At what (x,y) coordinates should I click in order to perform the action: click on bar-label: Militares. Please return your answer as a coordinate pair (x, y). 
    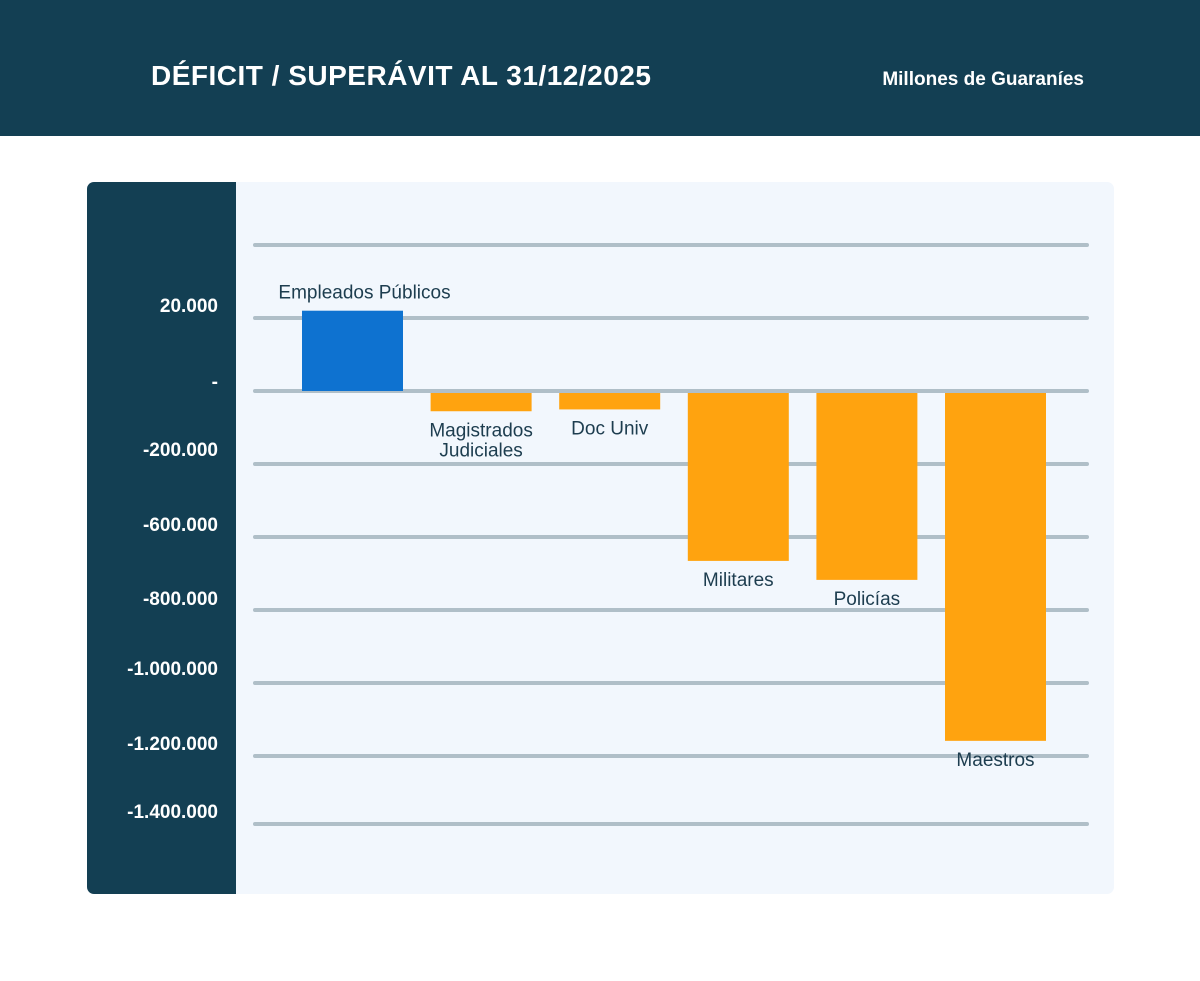
    Looking at the image, I should click on (738, 580).